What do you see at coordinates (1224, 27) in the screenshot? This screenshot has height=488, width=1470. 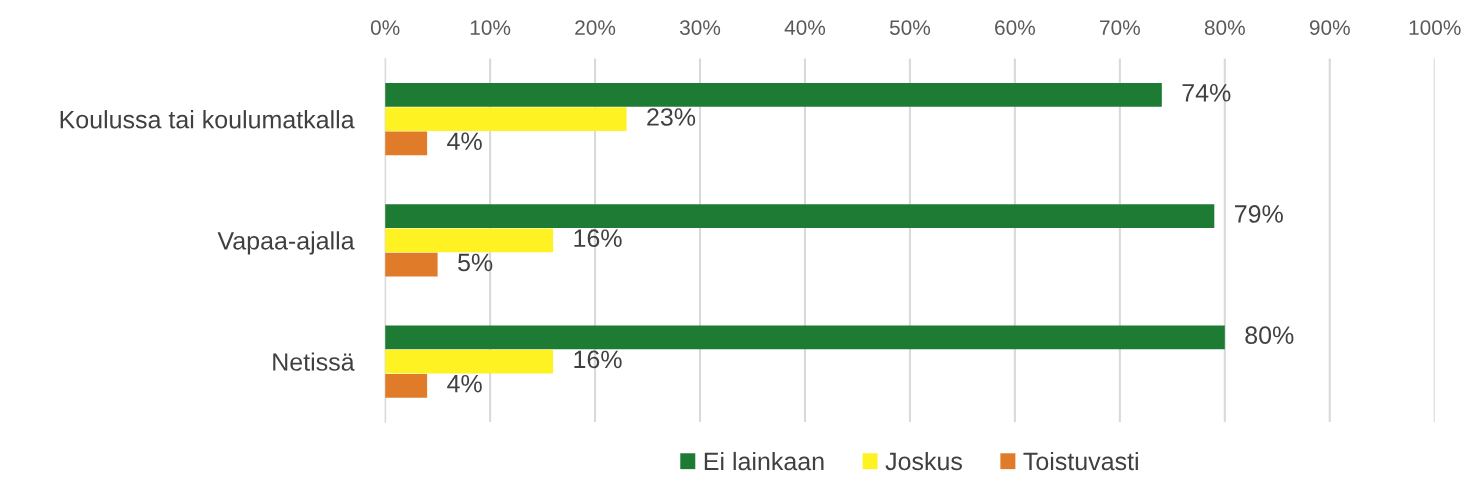 I see `x-tick-label: 80%` at bounding box center [1224, 27].